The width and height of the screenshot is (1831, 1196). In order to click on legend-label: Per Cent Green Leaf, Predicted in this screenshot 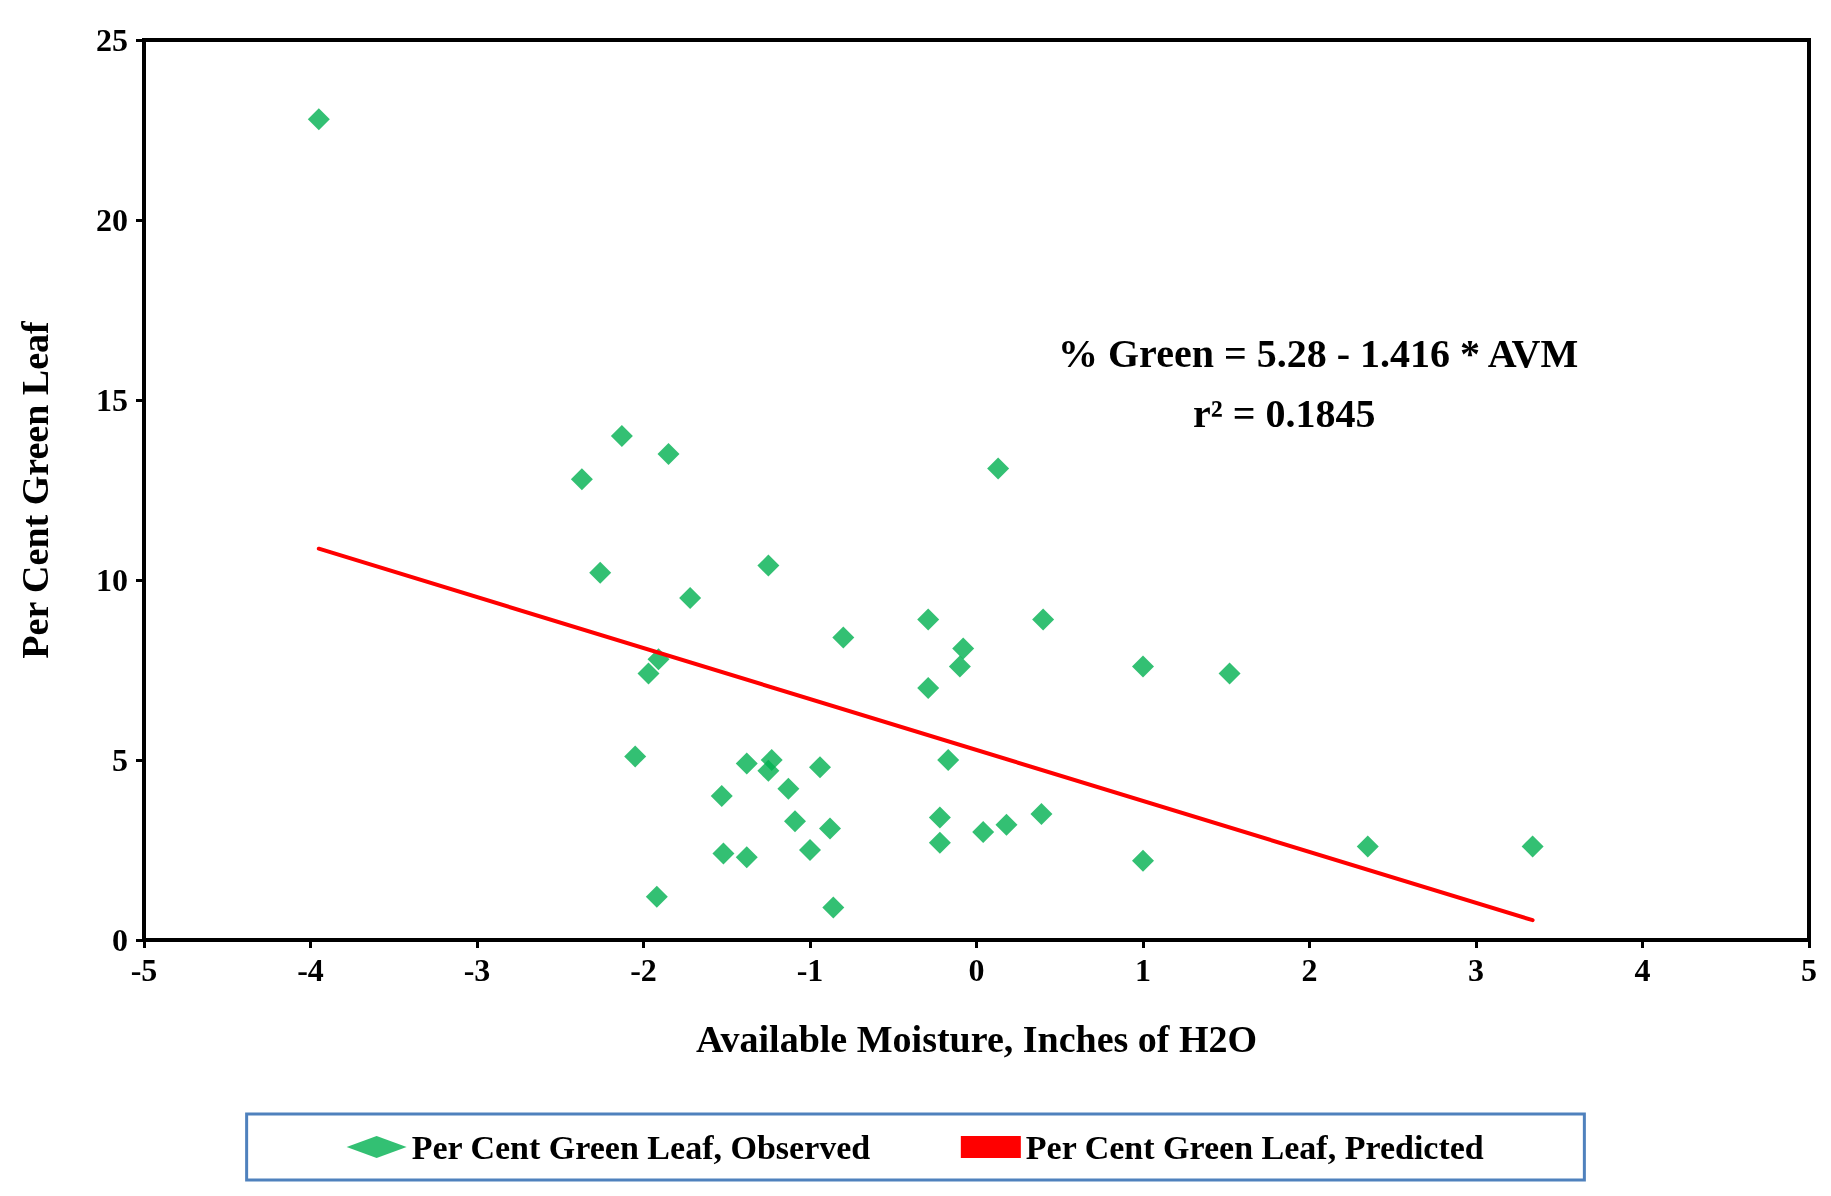, I will do `click(1254, 1147)`.